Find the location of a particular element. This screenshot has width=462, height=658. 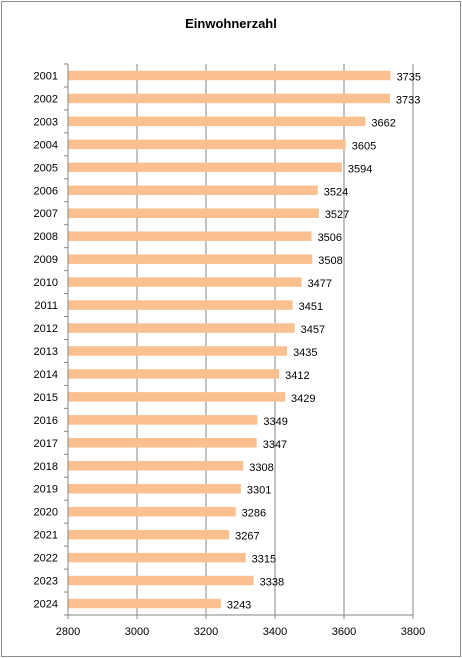

bar-2020 is located at coordinates (152, 511).